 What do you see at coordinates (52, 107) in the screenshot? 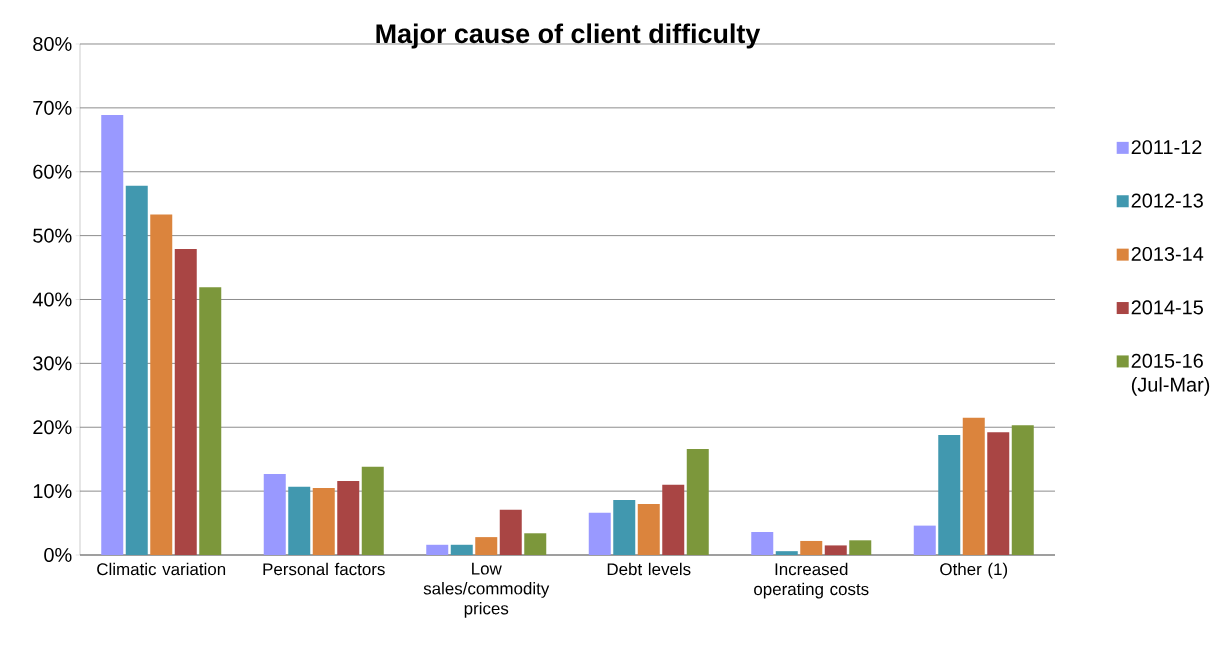
I see `y-tick-label: 70%` at bounding box center [52, 107].